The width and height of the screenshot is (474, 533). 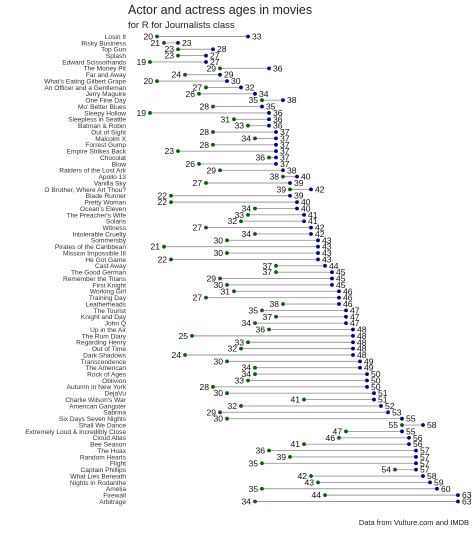 What do you see at coordinates (228, 330) in the screenshot?
I see `movie-row: Up in the Air 36 48` at bounding box center [228, 330].